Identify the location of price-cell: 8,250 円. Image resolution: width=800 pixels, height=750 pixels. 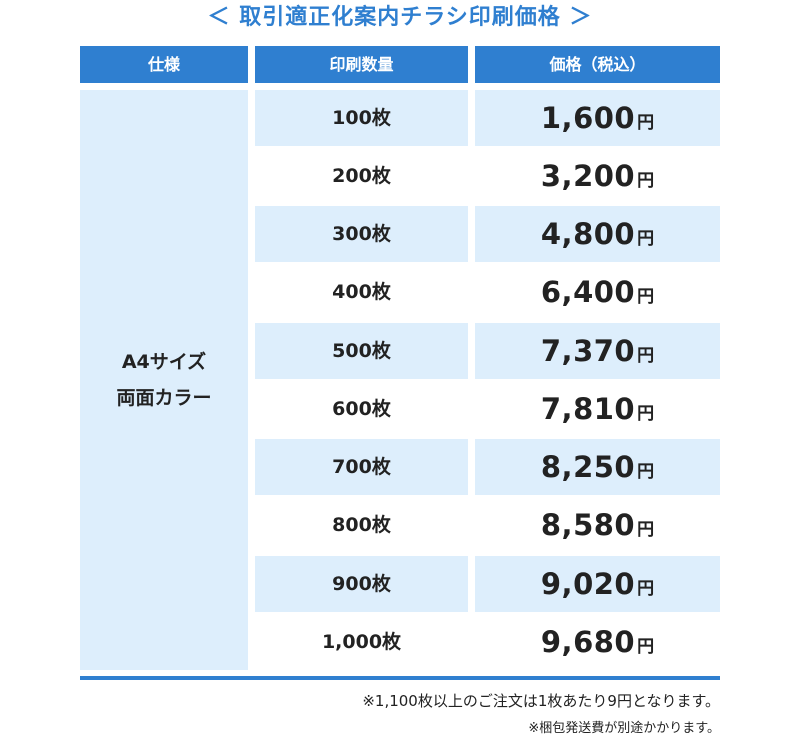
(597, 467).